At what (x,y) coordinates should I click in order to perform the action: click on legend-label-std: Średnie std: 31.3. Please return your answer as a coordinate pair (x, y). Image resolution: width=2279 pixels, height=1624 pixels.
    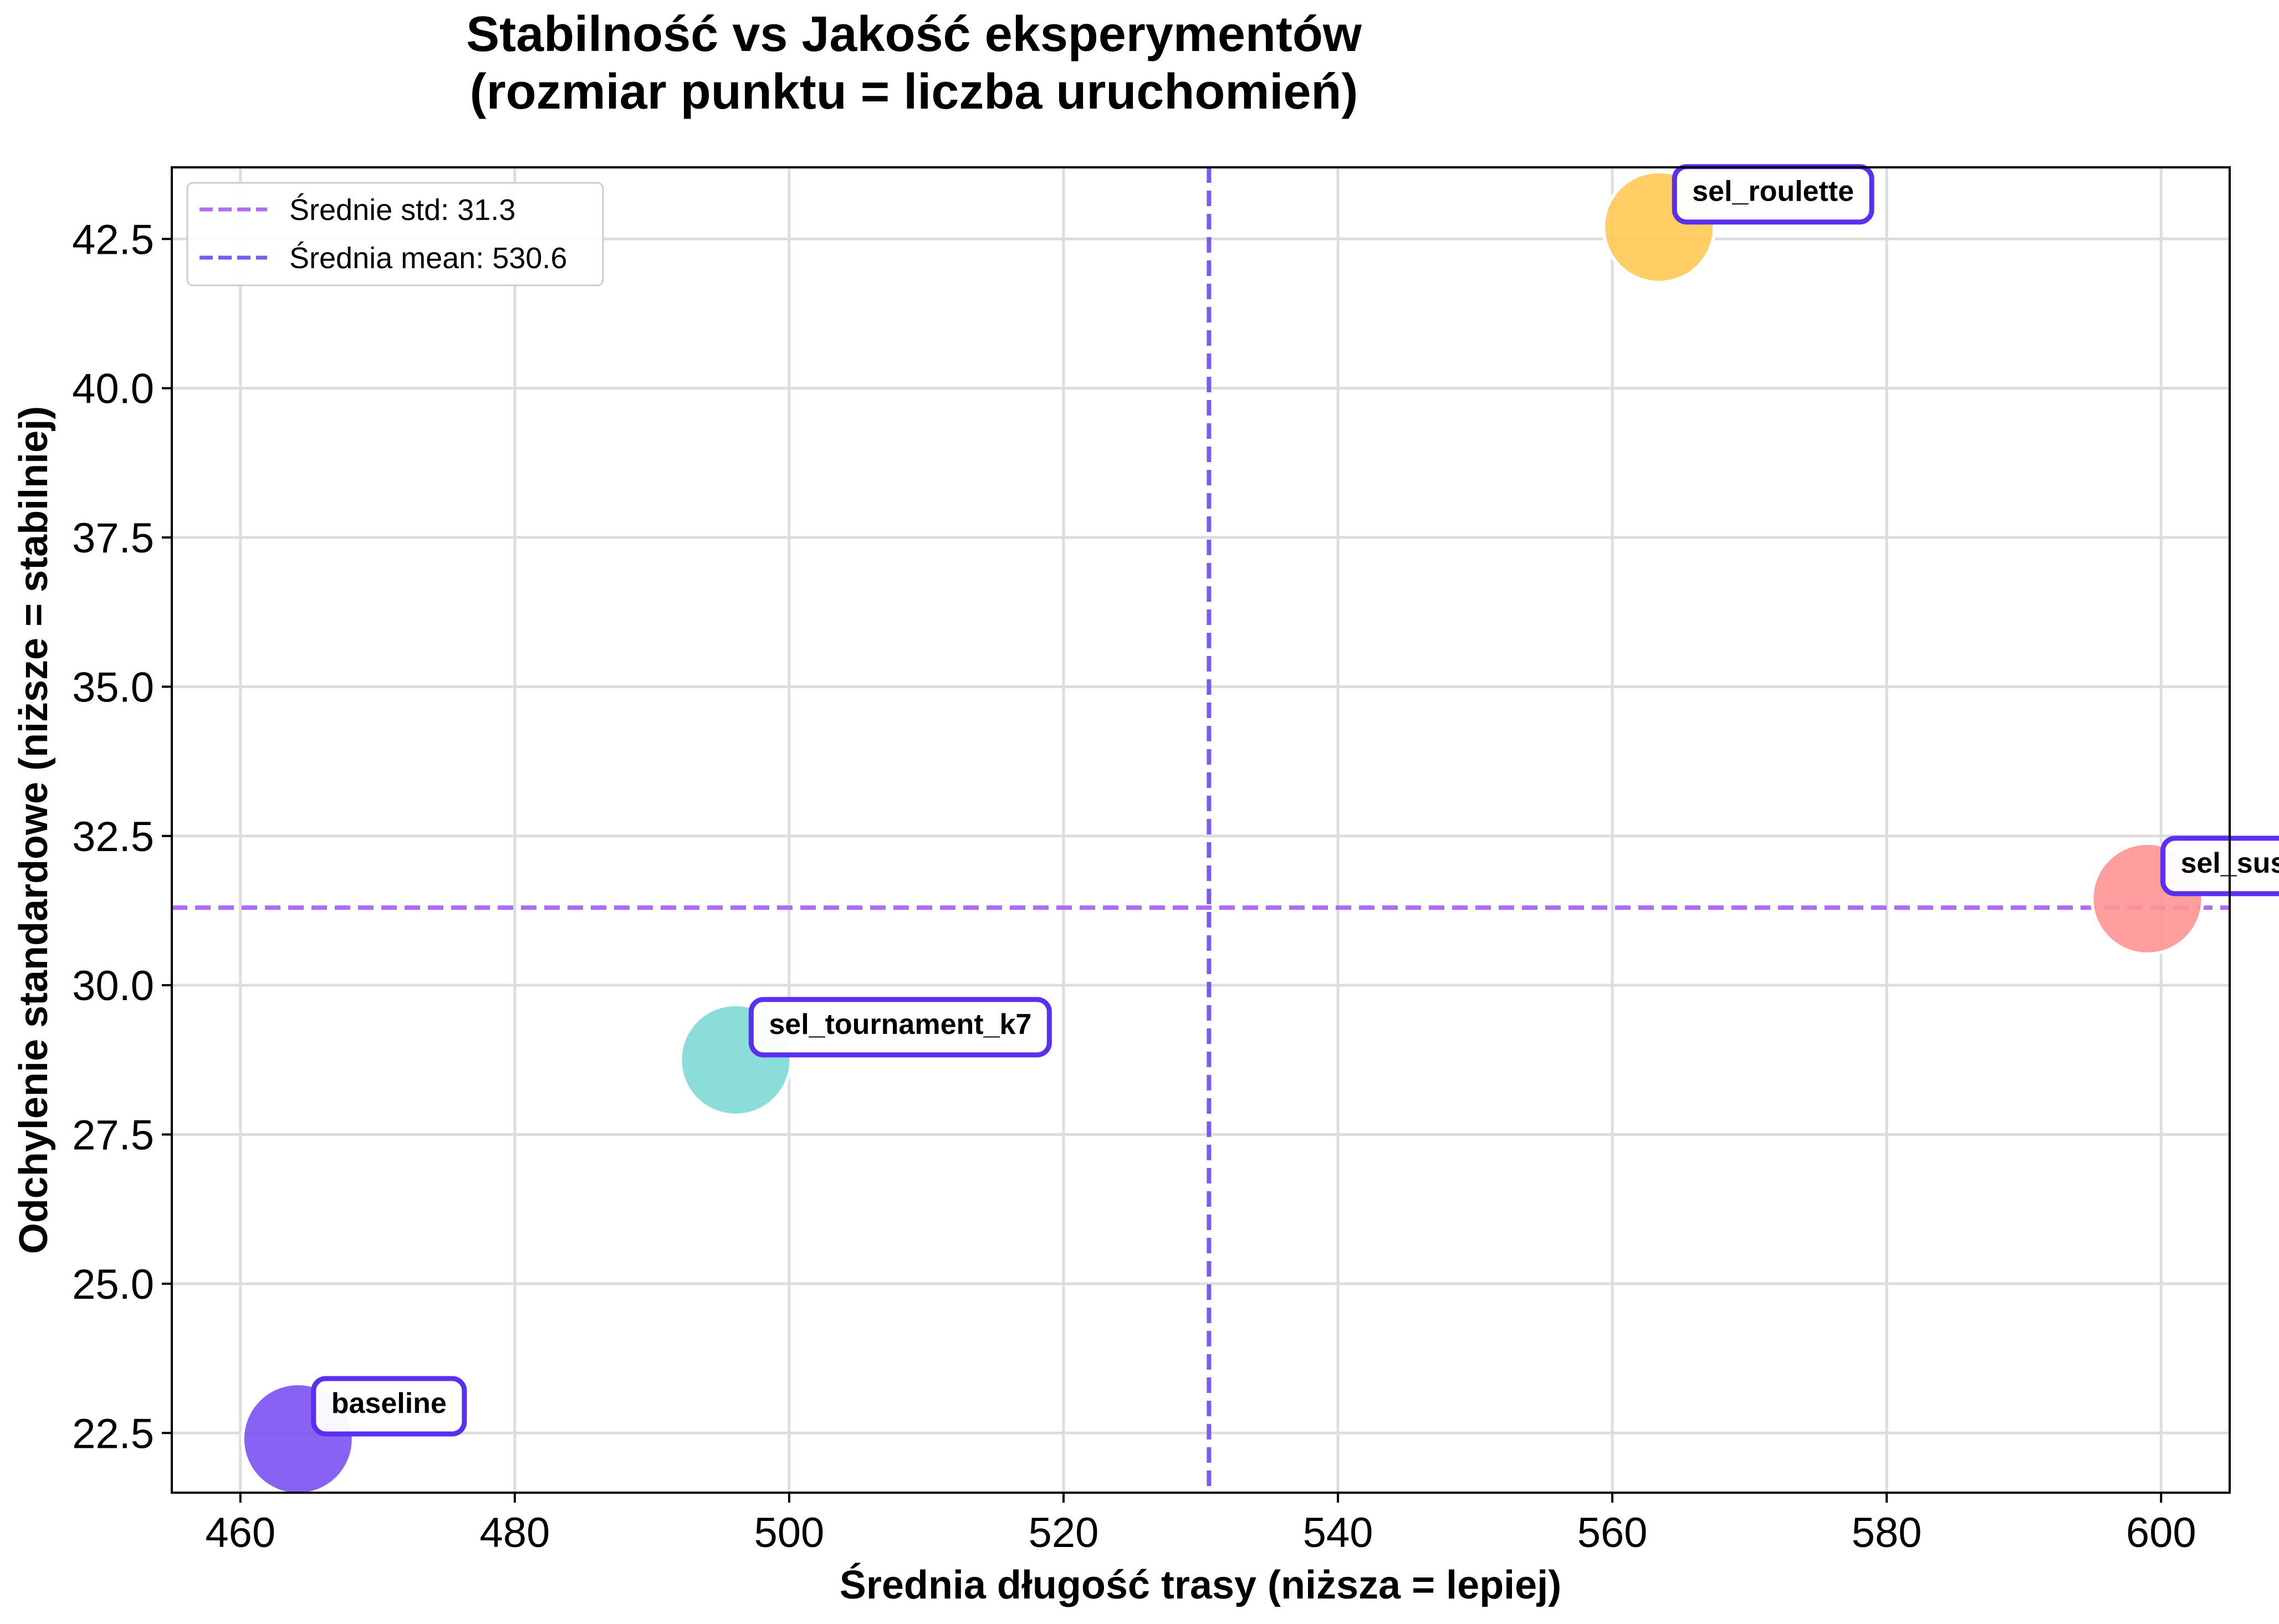
    Looking at the image, I should click on (402, 210).